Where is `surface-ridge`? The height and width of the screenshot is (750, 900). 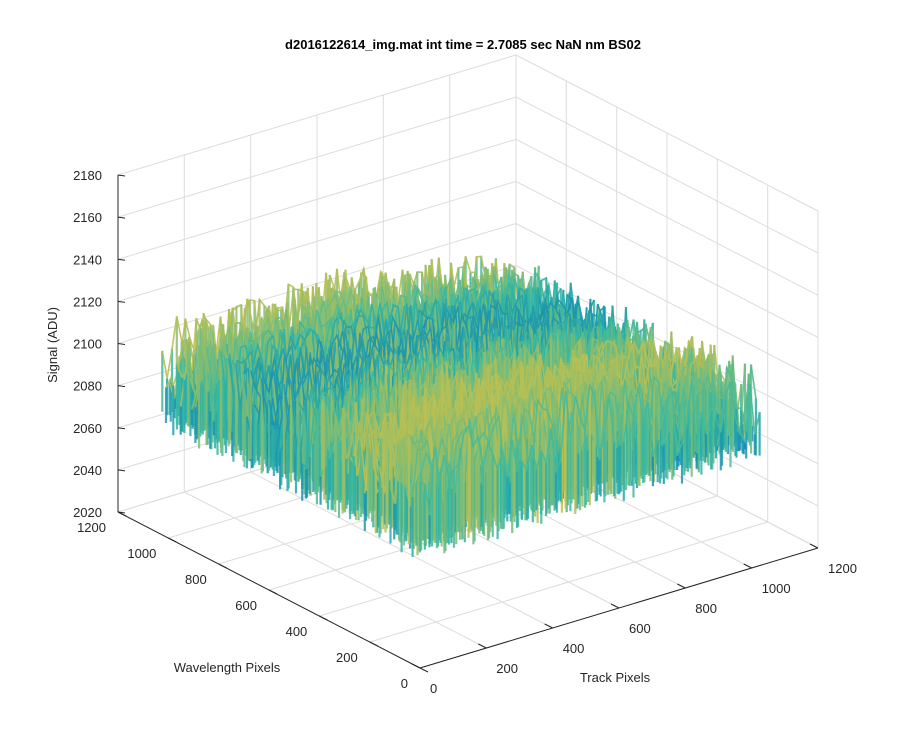
surface-ridge is located at coordinates (435, 368).